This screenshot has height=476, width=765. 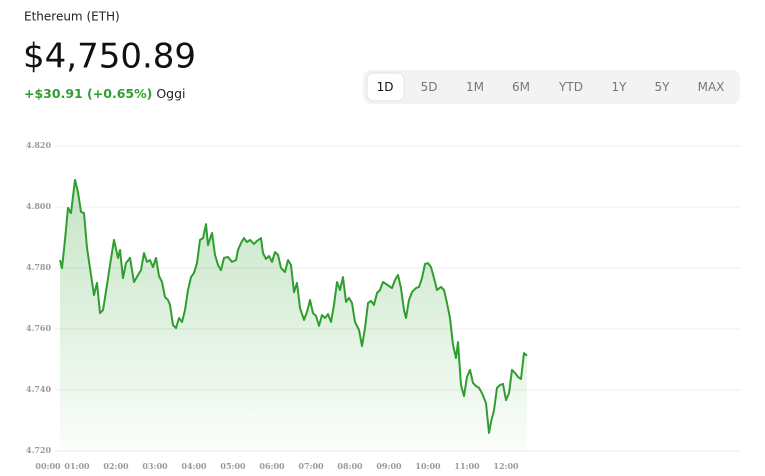 What do you see at coordinates (570, 87) in the screenshot?
I see `tab: YTD` at bounding box center [570, 87].